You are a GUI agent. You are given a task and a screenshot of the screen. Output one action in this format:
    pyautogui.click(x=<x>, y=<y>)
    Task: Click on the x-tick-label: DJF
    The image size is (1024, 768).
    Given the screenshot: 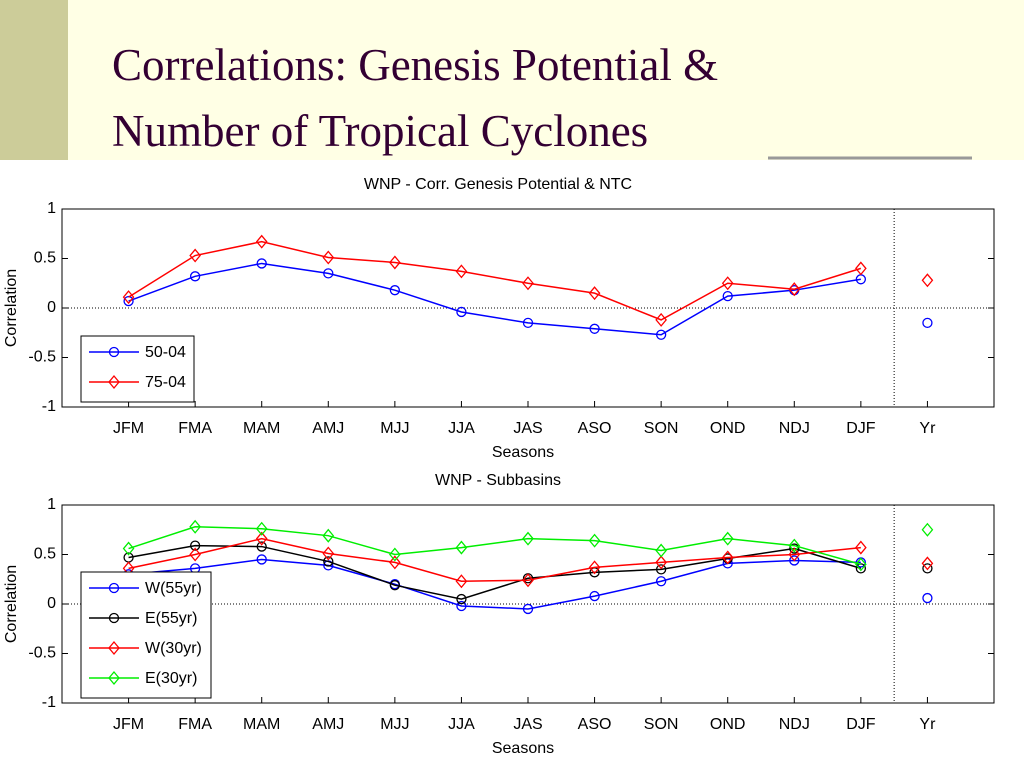 What is the action you would take?
    pyautogui.click(x=861, y=724)
    